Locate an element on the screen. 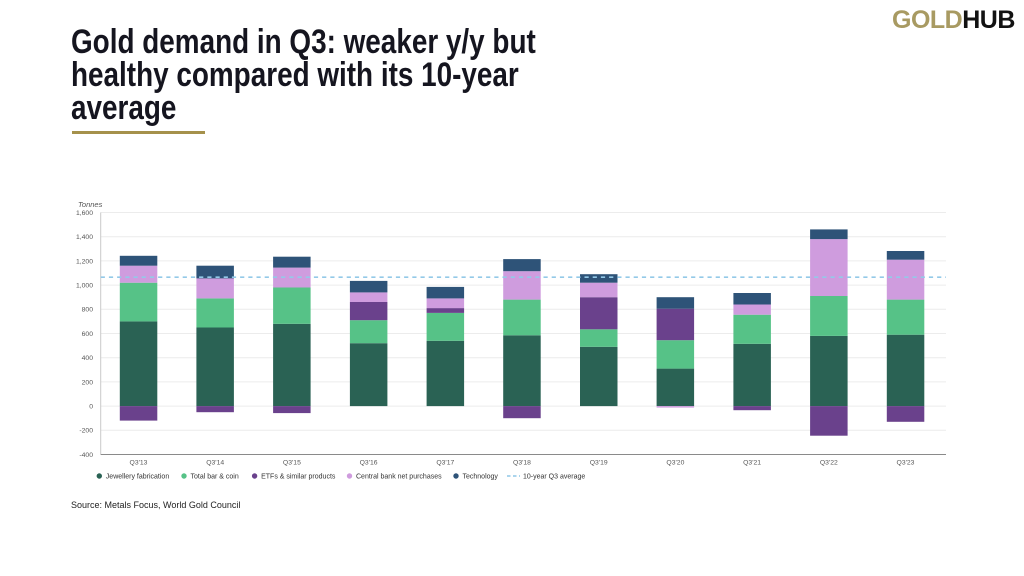 The height and width of the screenshot is (576, 1024). svg-text: Tonnes is located at coordinates (90, 204).